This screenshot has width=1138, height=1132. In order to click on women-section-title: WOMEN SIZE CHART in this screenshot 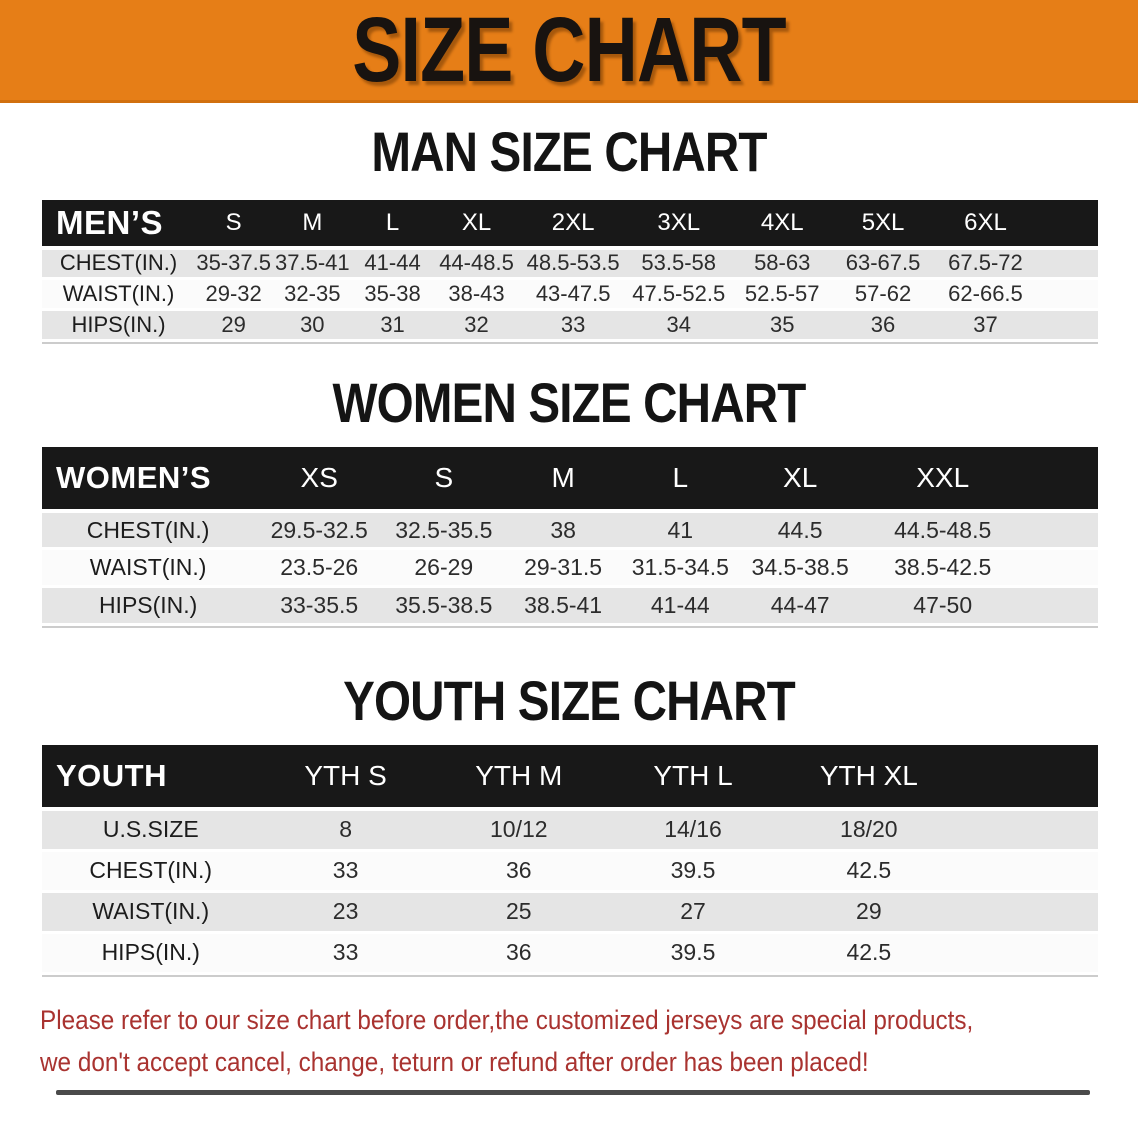, I will do `click(569, 403)`.